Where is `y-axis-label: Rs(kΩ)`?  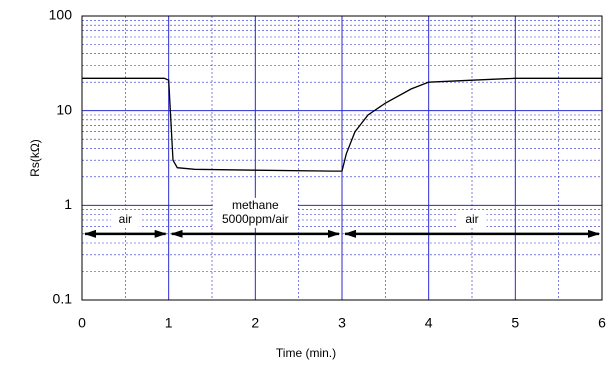
y-axis-label: Rs(kΩ) is located at coordinates (35, 158).